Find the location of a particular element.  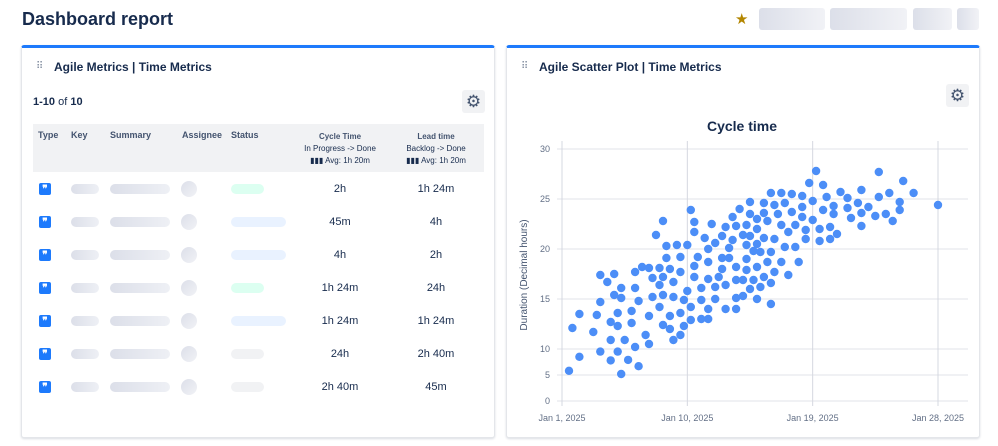

table-row: ❞ 24h 2h 40m is located at coordinates (258, 354).